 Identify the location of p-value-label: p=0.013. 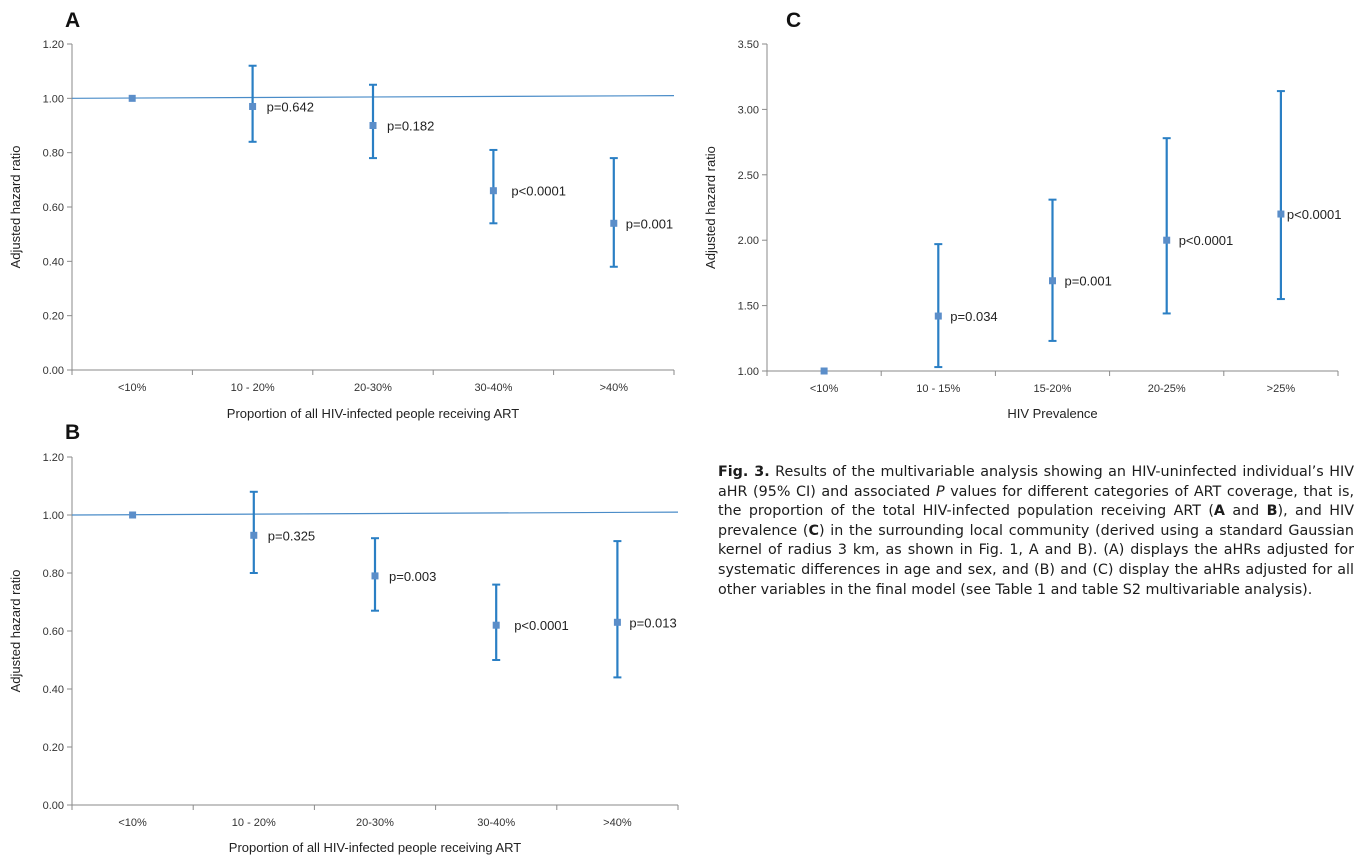
(652, 622).